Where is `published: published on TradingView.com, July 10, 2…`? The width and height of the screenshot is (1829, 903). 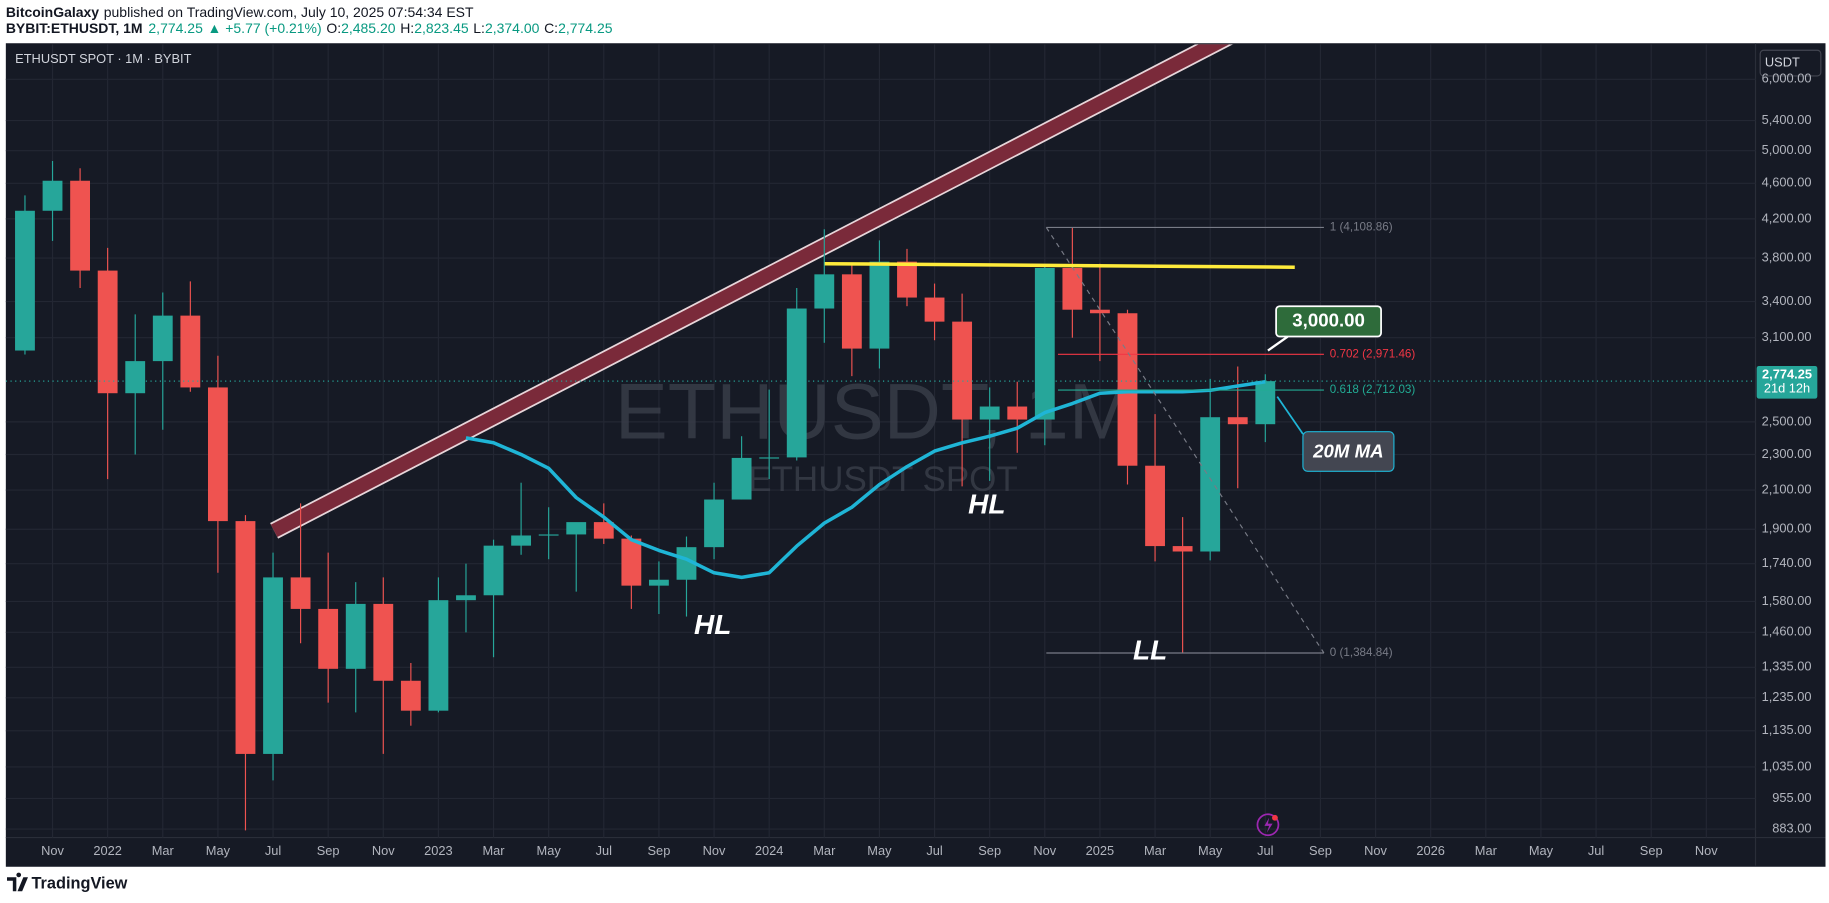 published: published on TradingView.com, July 10, 2… is located at coordinates (289, 12).